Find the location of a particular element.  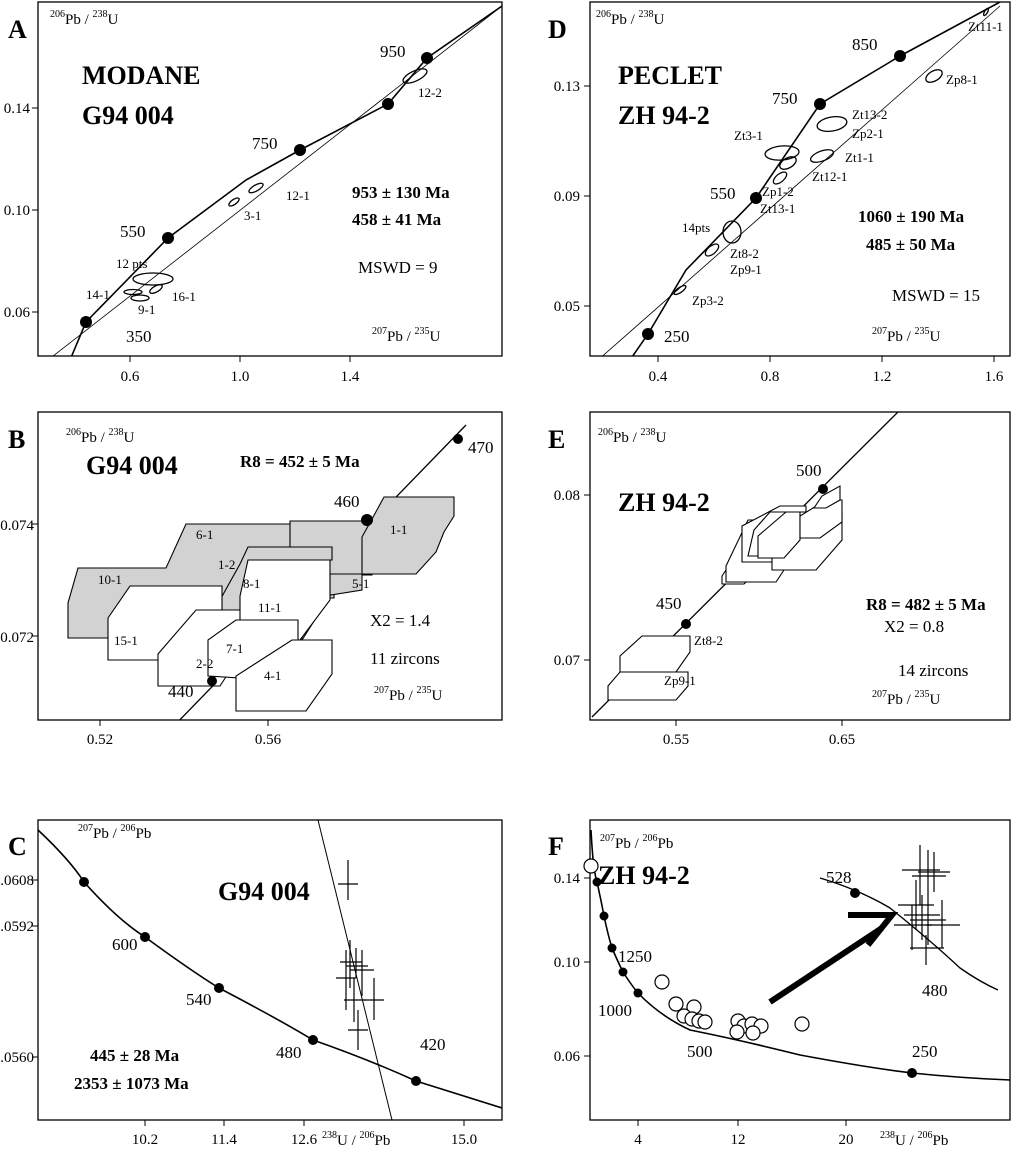

panel-letter: F is located at coordinates (556, 846).